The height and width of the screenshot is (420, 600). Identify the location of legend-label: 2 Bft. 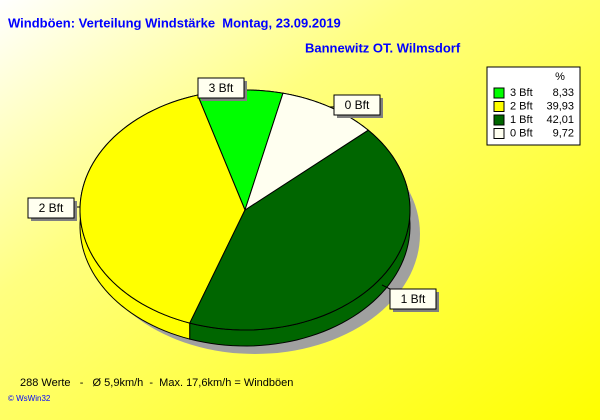
(521, 106).